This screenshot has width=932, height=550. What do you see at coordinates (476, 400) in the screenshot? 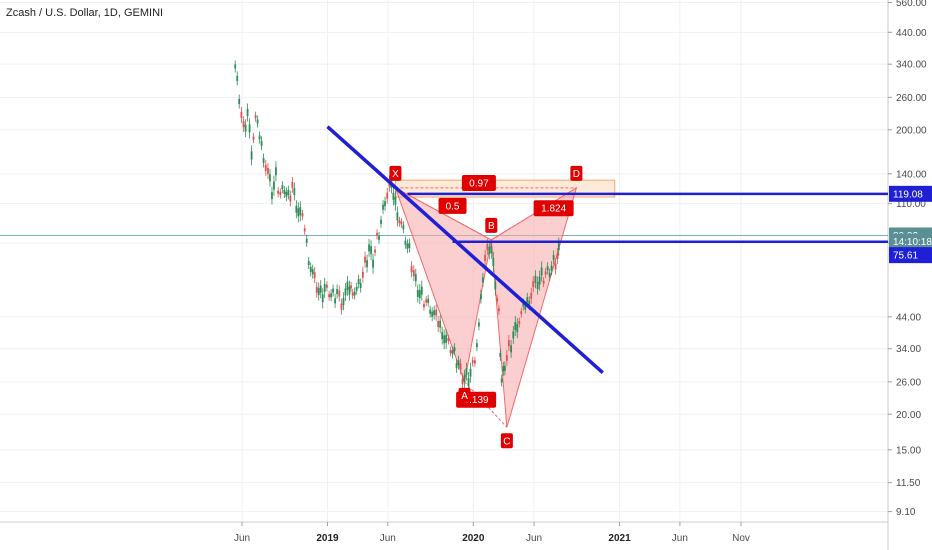
I see `ratio-label: 1.139` at bounding box center [476, 400].